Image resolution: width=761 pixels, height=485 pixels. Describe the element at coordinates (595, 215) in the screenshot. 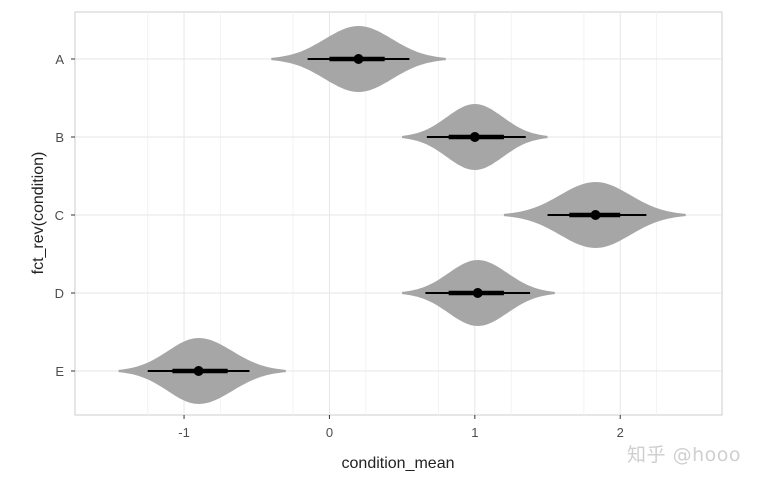

I see `point-estimate-C` at that location.